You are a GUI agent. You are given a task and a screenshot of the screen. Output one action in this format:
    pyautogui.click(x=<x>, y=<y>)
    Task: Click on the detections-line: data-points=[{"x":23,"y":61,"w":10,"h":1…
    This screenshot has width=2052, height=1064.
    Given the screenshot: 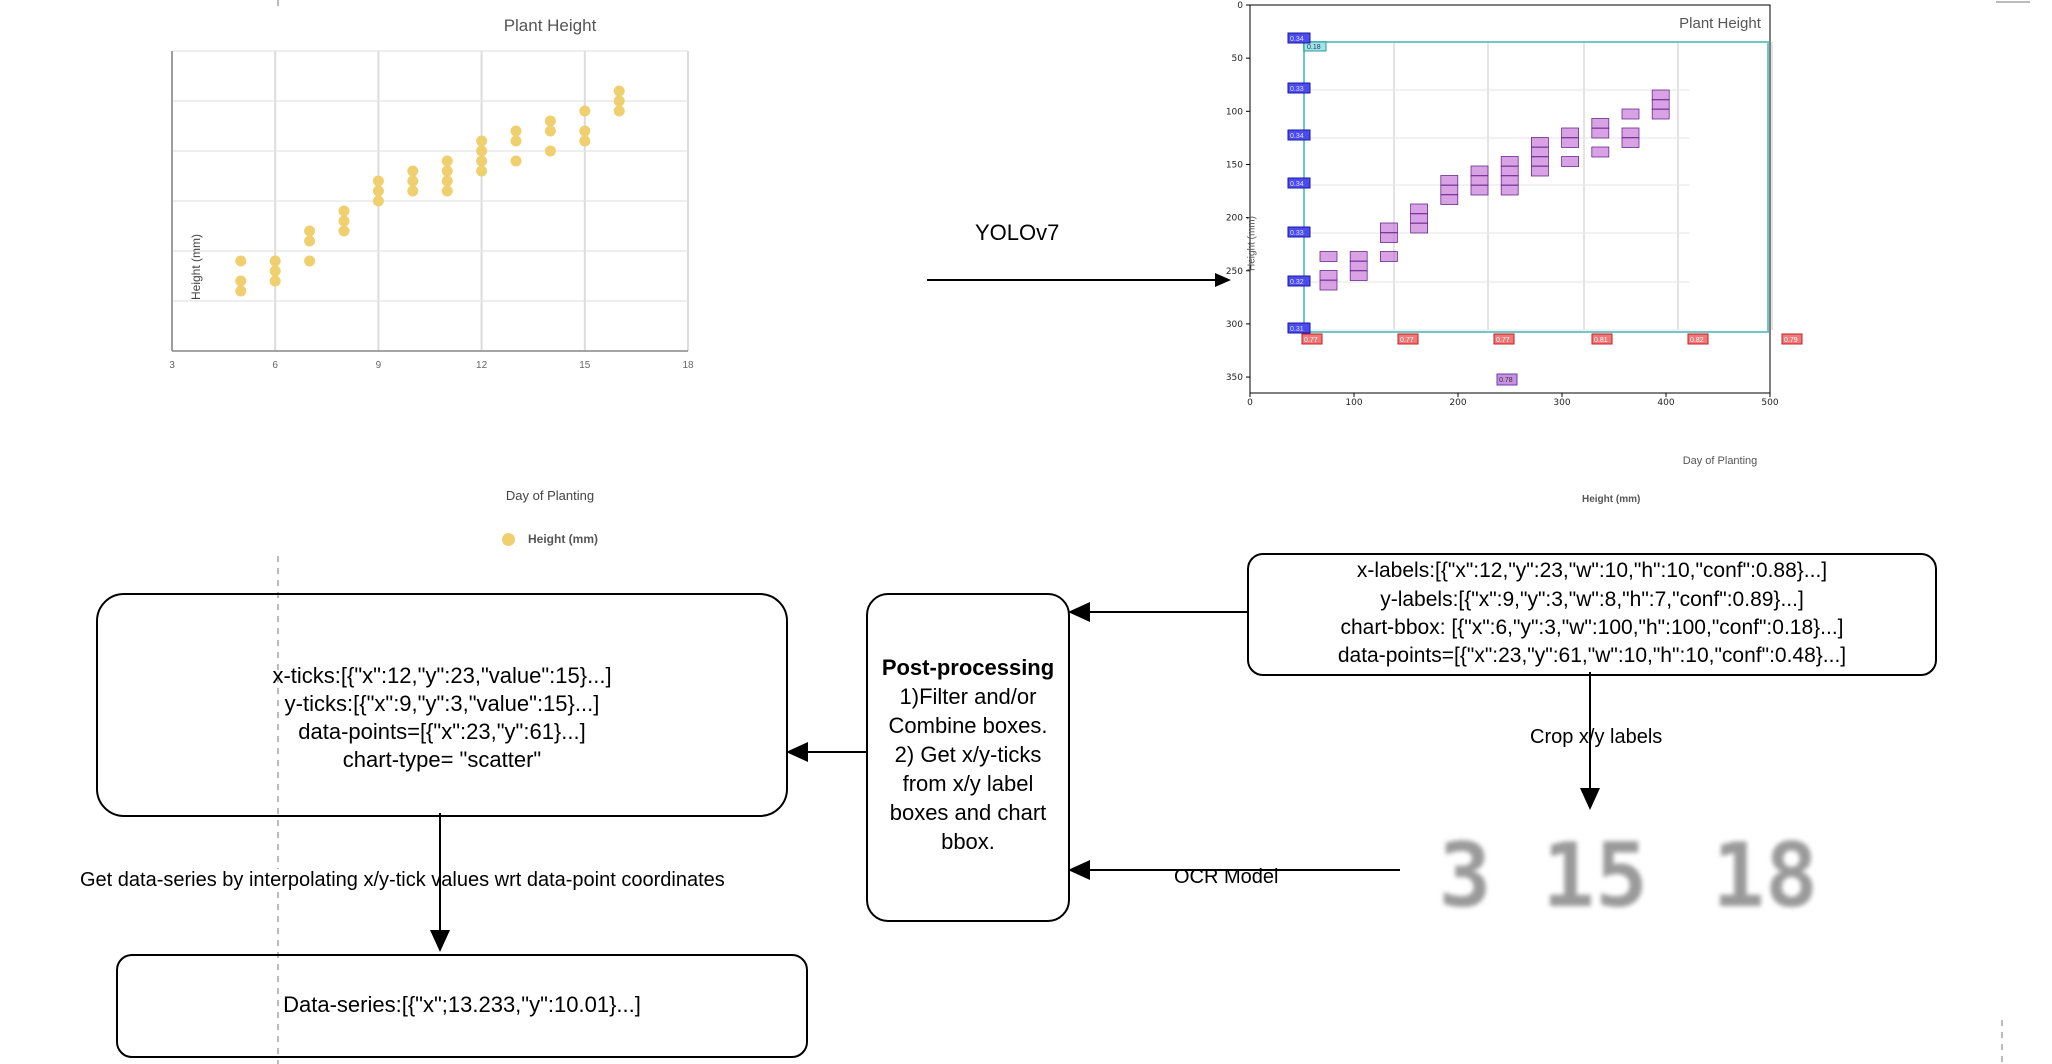 What is the action you would take?
    pyautogui.click(x=1592, y=655)
    